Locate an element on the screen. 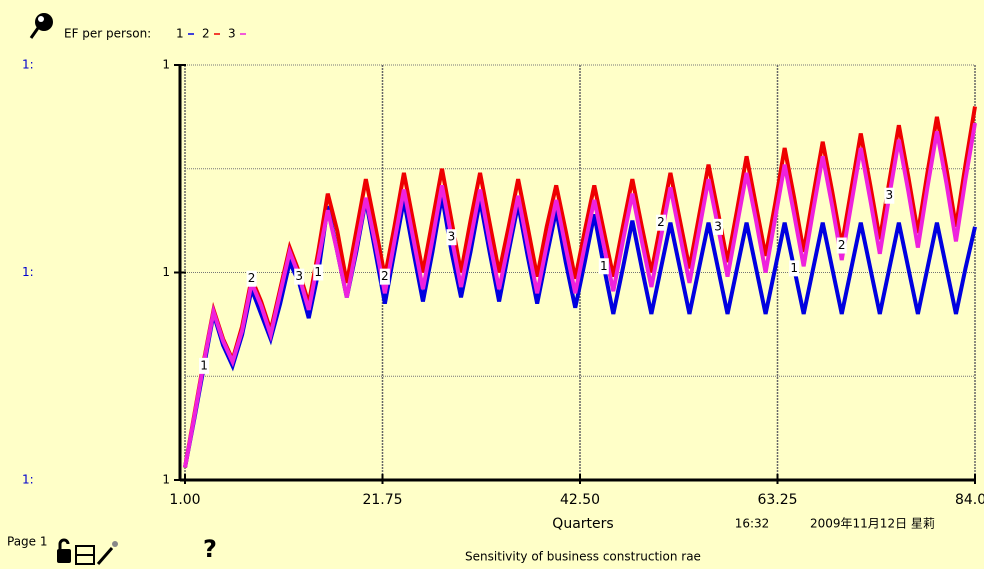 This screenshot has width=984, height=569. page-label: Page 1 is located at coordinates (27, 542).